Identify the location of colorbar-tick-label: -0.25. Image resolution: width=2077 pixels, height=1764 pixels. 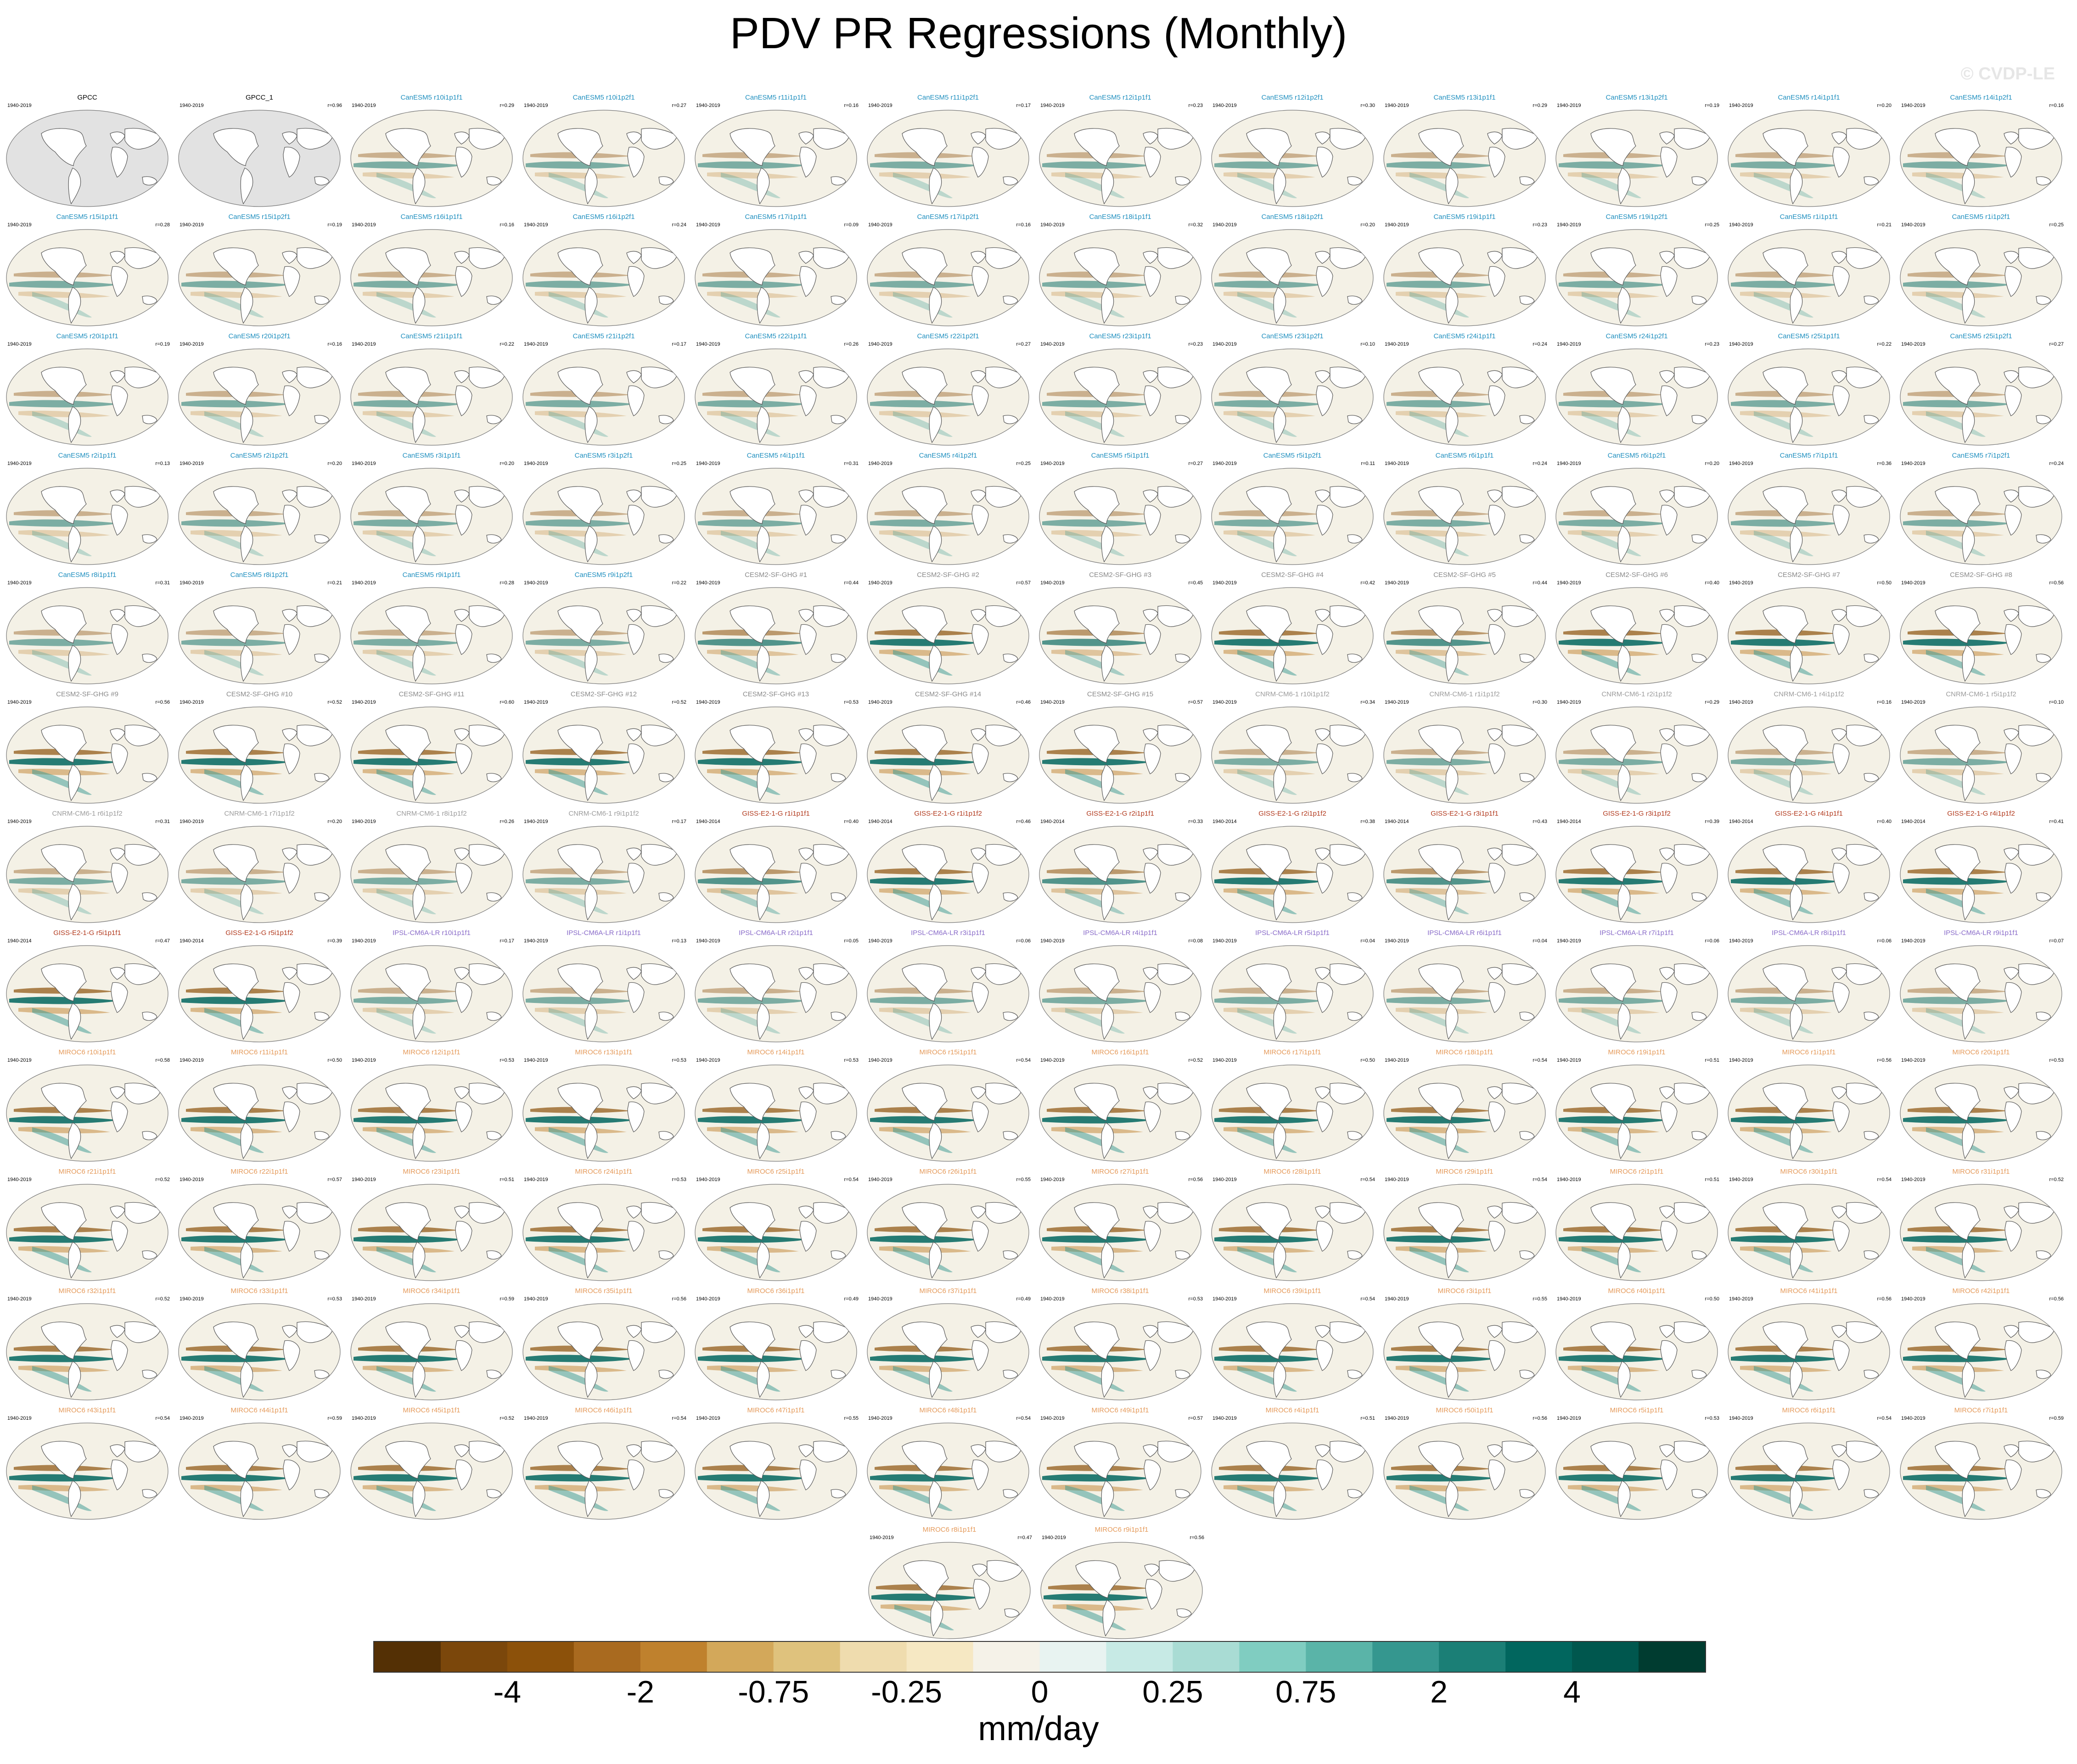
(907, 1691).